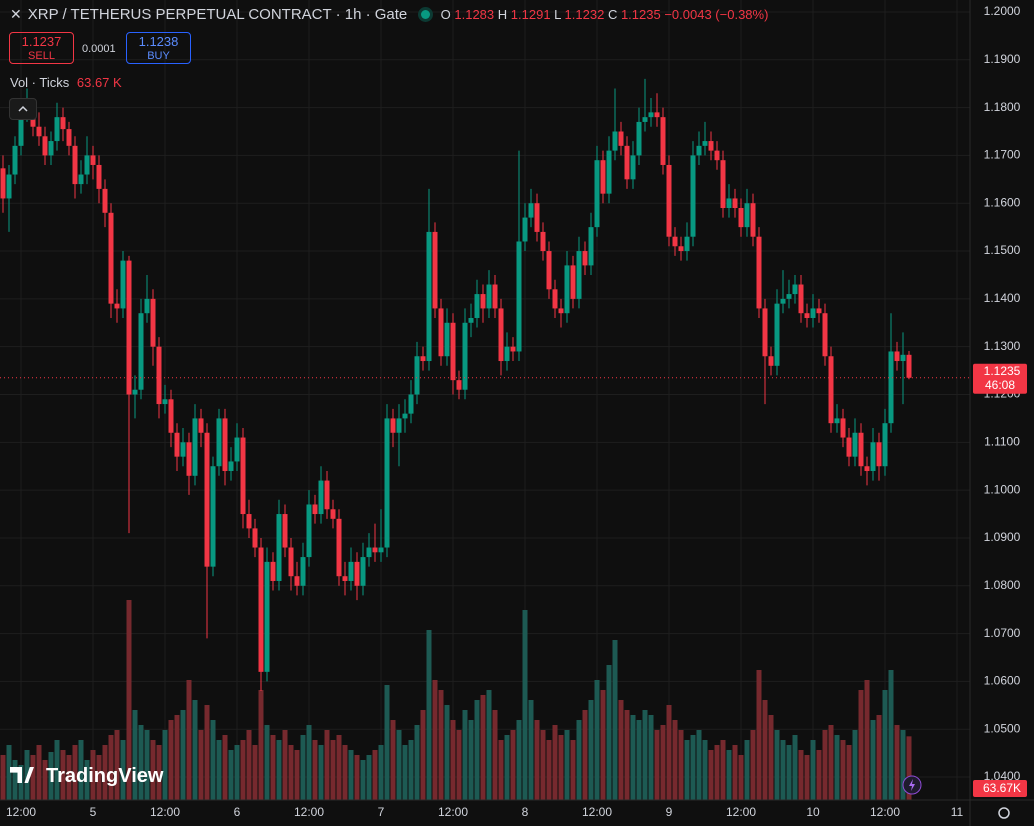 Image resolution: width=1034 pixels, height=826 pixels. I want to click on y-tick-label: 1.1900, so click(1002, 59).